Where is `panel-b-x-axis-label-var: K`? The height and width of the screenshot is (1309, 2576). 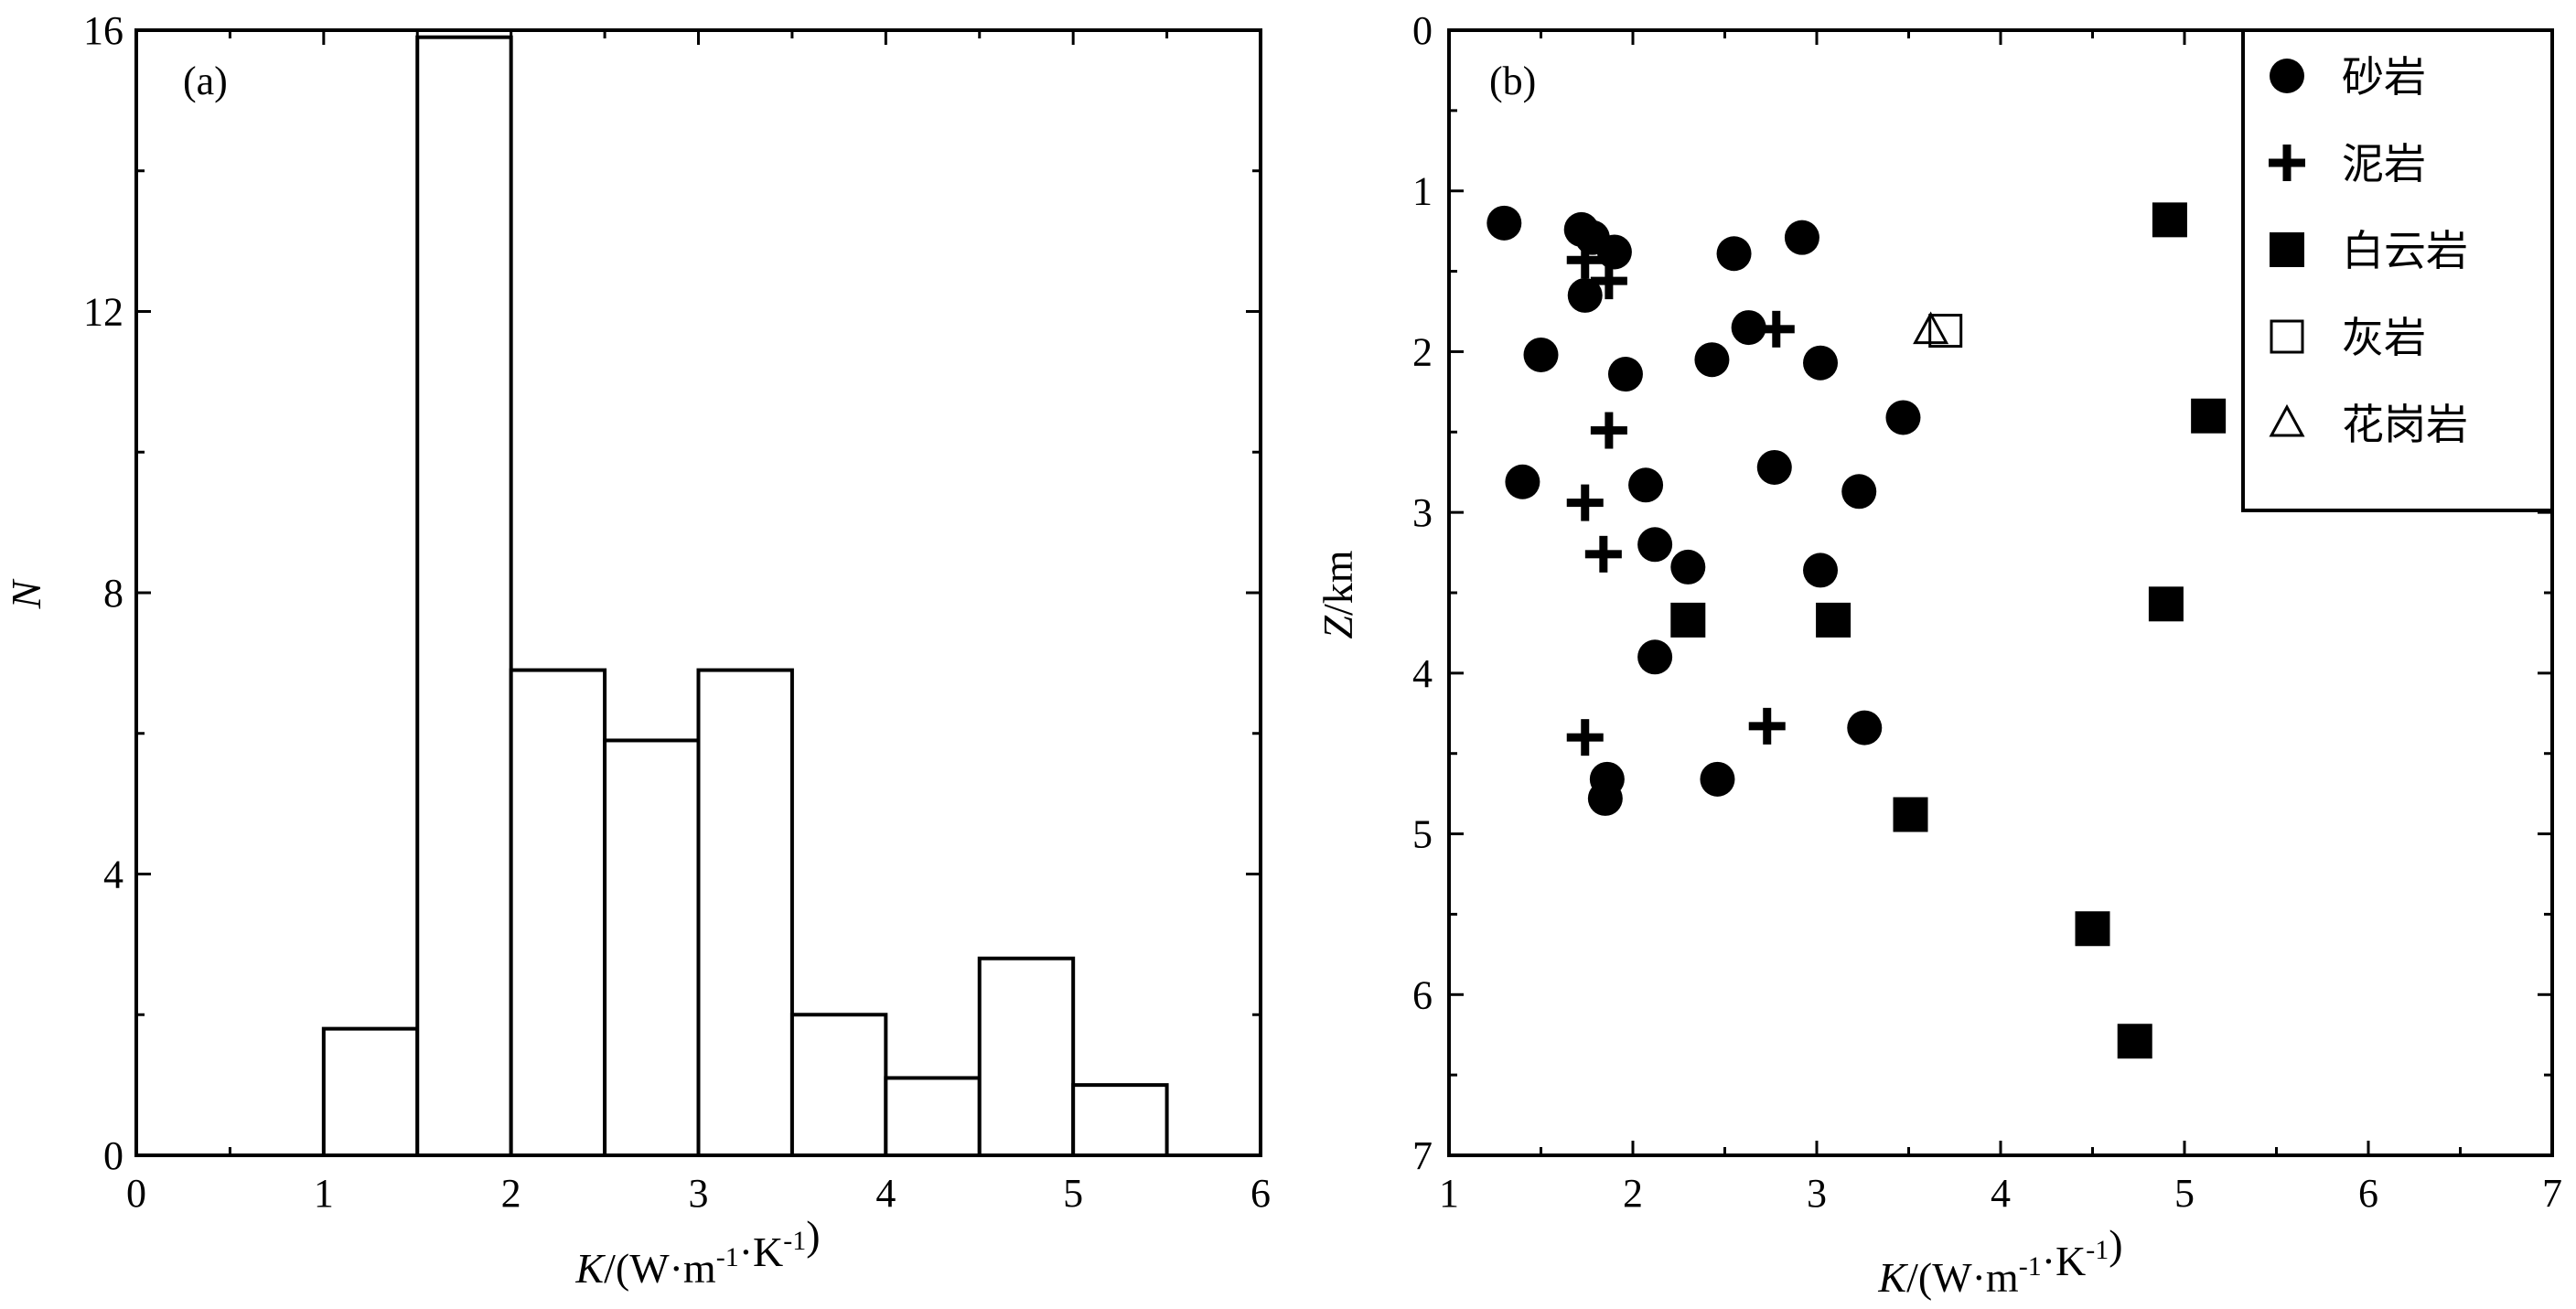 panel-b-x-axis-label-var: K is located at coordinates (1892, 1277).